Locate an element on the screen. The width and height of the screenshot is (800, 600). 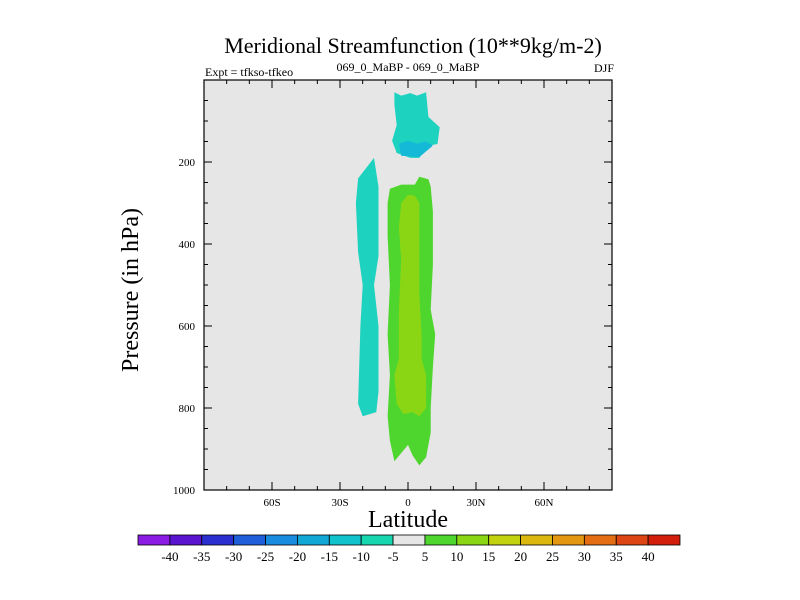
x-tick-label: 30N is located at coordinates (476, 503).